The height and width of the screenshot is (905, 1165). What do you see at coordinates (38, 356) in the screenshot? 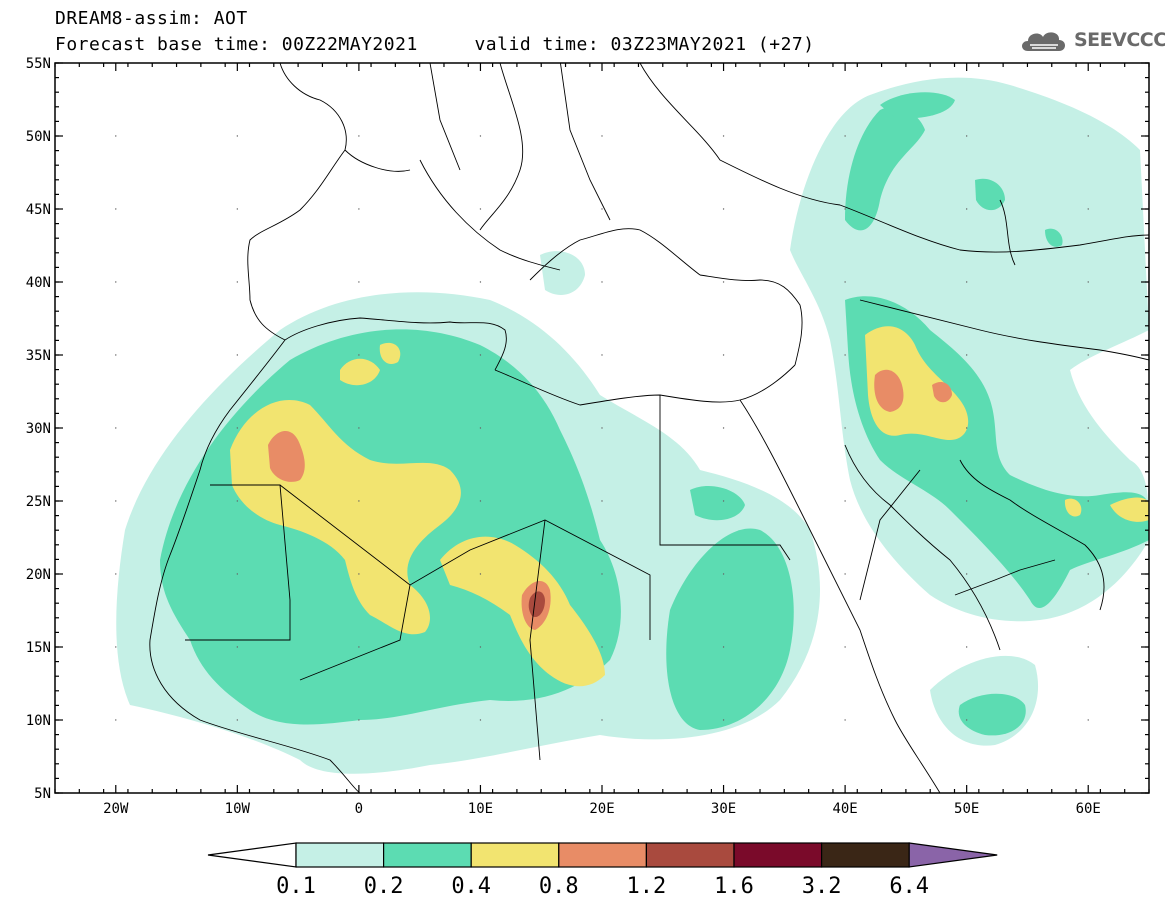
I see `latitude-label: 35N` at bounding box center [38, 356].